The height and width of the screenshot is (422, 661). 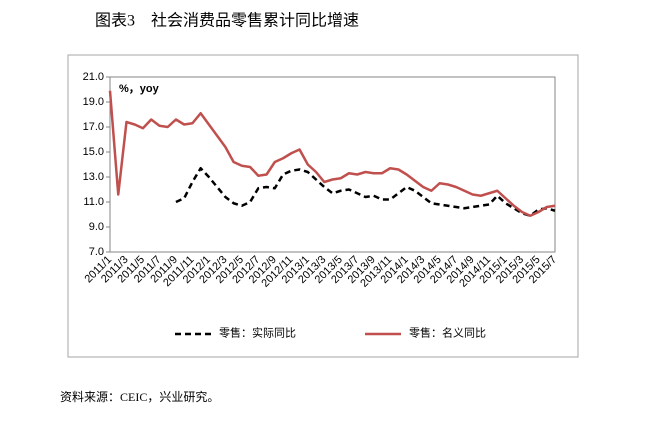 What do you see at coordinates (96, 227) in the screenshot?
I see `y-tick-label: 9.0` at bounding box center [96, 227].